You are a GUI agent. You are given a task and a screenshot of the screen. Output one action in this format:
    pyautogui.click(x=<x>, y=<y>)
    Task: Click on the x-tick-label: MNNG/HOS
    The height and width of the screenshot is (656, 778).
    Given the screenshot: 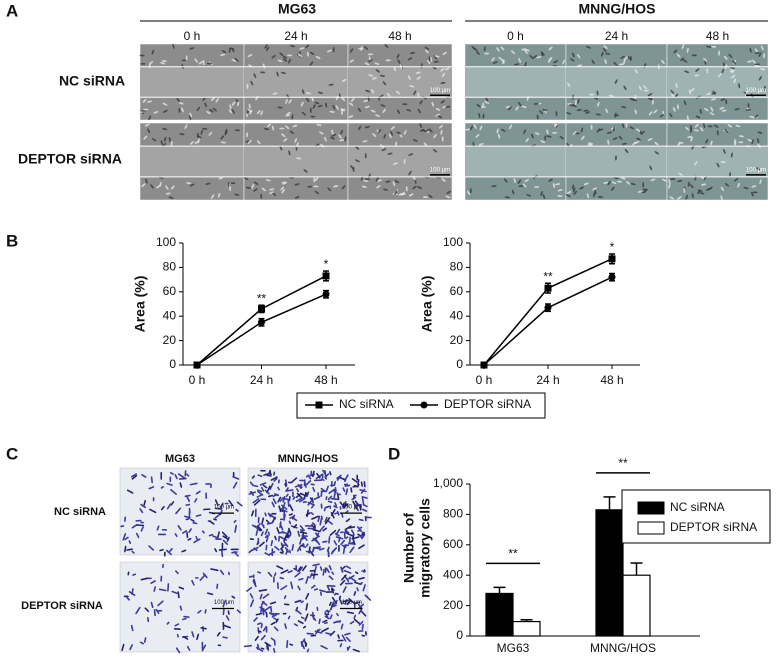 What is the action you would take?
    pyautogui.click(x=623, y=648)
    